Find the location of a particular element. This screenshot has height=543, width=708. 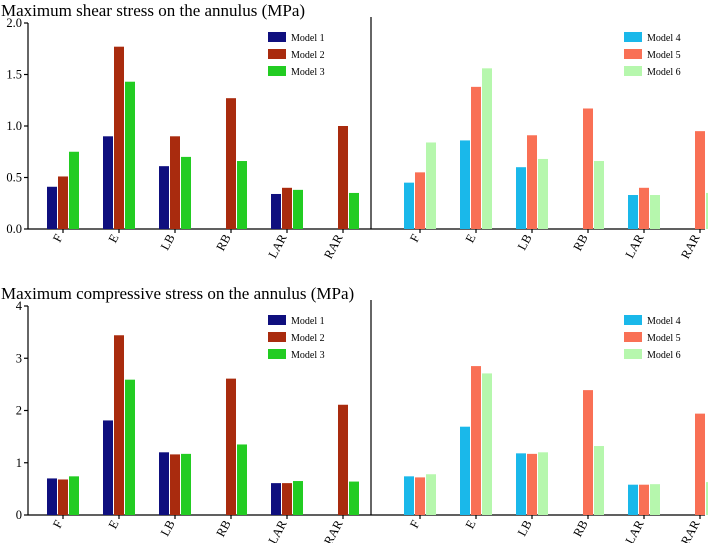

y-tick-label: 4 is located at coordinates (19, 306).